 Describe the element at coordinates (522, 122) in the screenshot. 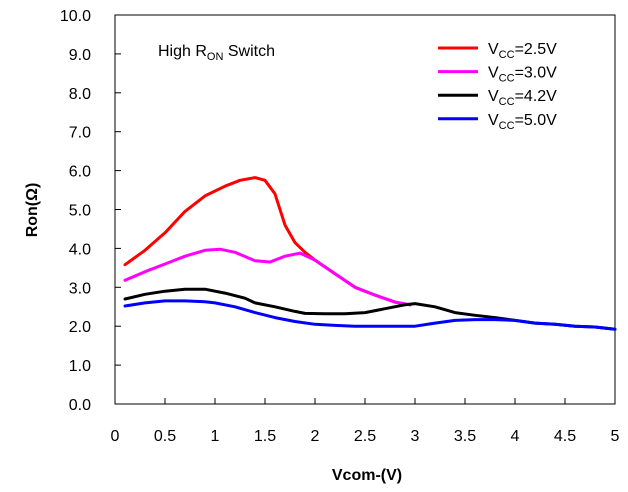

I see `legend-label-3: VCC=5.0V` at that location.